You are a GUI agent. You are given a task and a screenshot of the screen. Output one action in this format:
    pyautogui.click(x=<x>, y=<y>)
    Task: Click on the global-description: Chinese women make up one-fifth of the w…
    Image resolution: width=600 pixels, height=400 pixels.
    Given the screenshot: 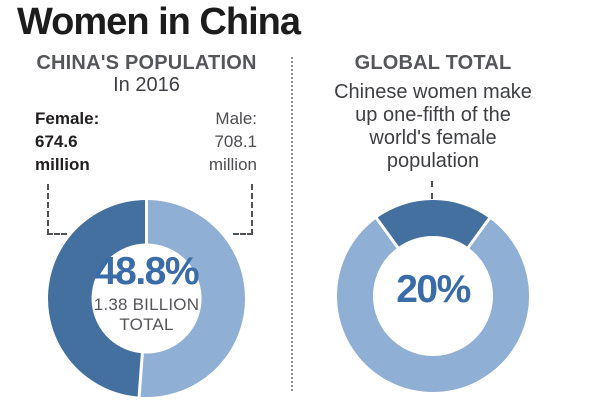 What is the action you would take?
    pyautogui.click(x=433, y=126)
    